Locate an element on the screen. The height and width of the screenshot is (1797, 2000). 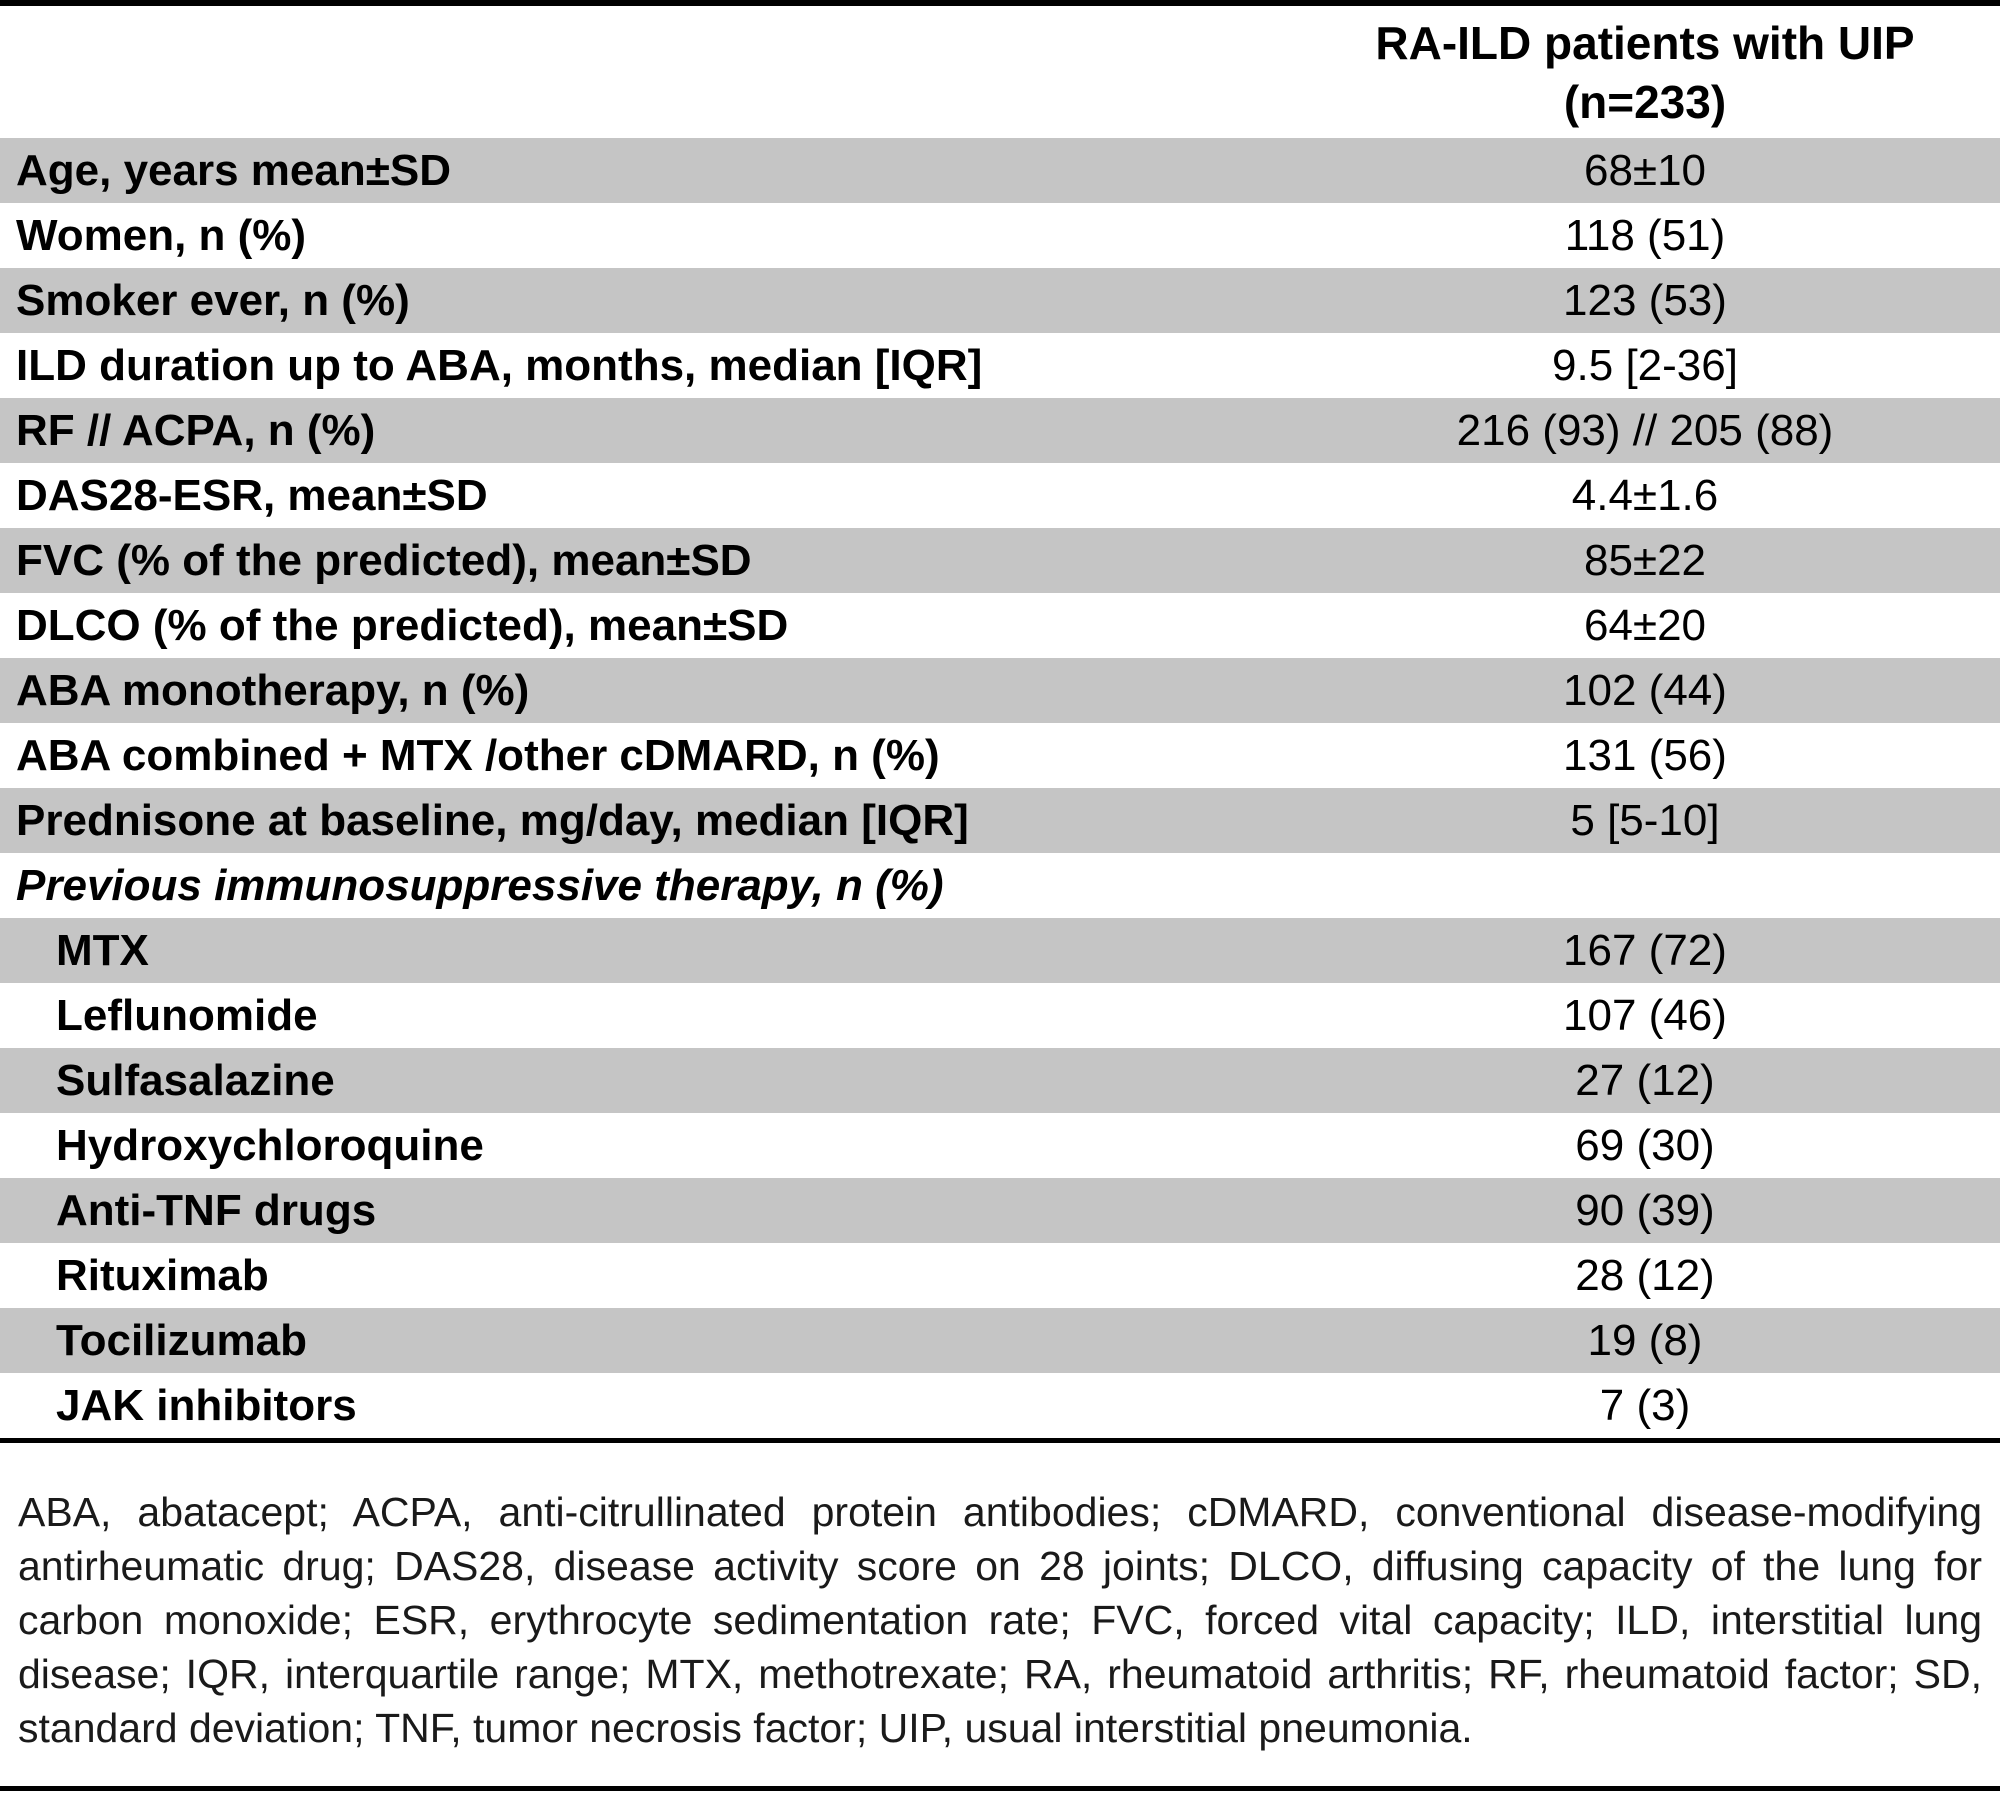
row-value: 102 (44) is located at coordinates (1645, 690).